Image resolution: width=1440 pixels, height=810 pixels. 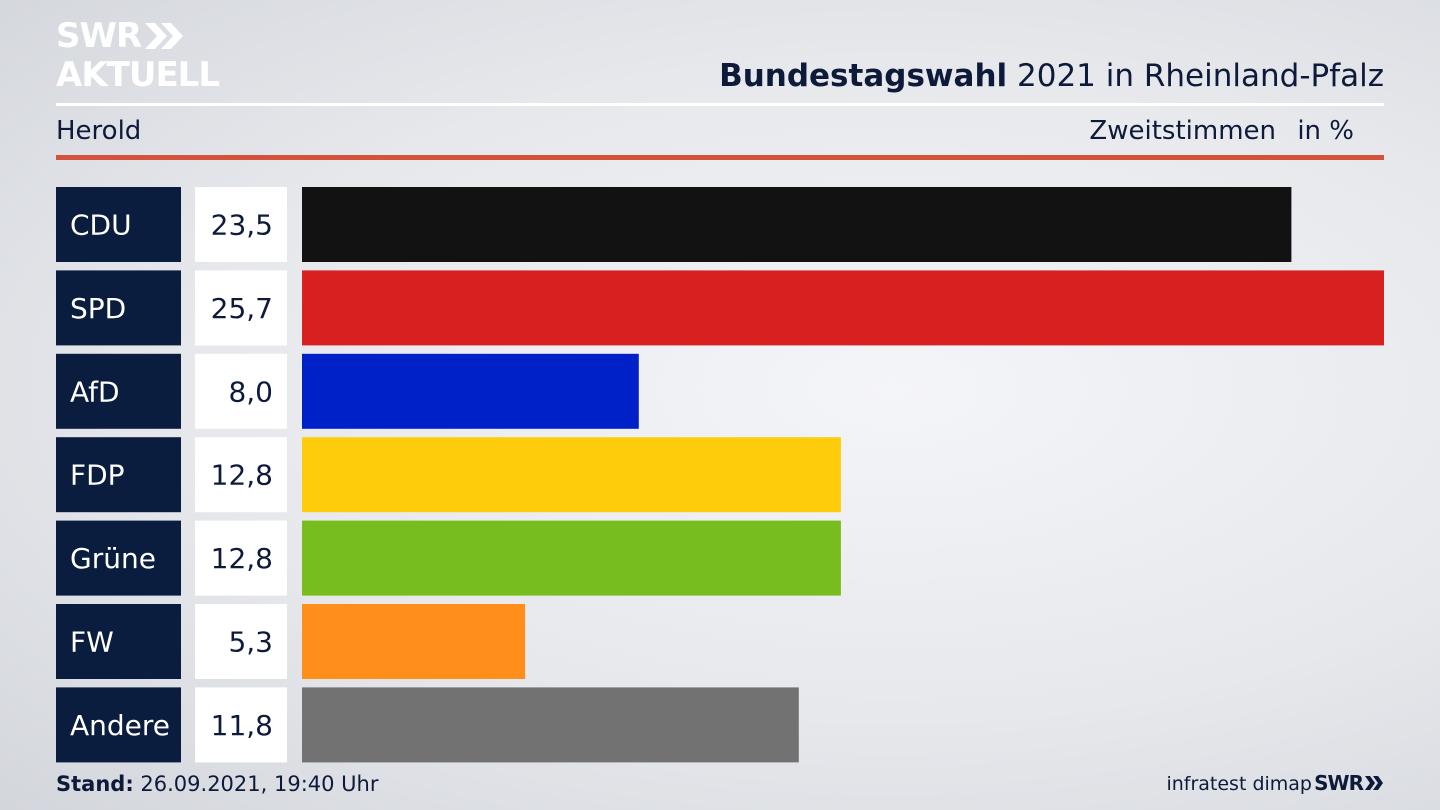 I want to click on region-label: Herold, so click(x=99, y=131).